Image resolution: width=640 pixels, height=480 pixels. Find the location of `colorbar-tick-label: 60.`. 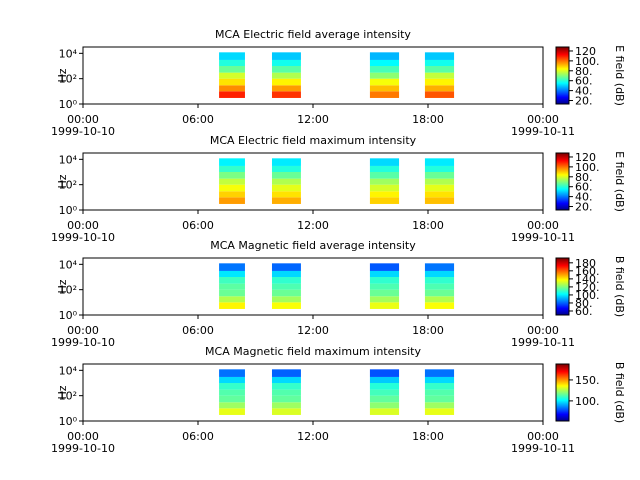

colorbar-tick-label: 60. is located at coordinates (584, 311).